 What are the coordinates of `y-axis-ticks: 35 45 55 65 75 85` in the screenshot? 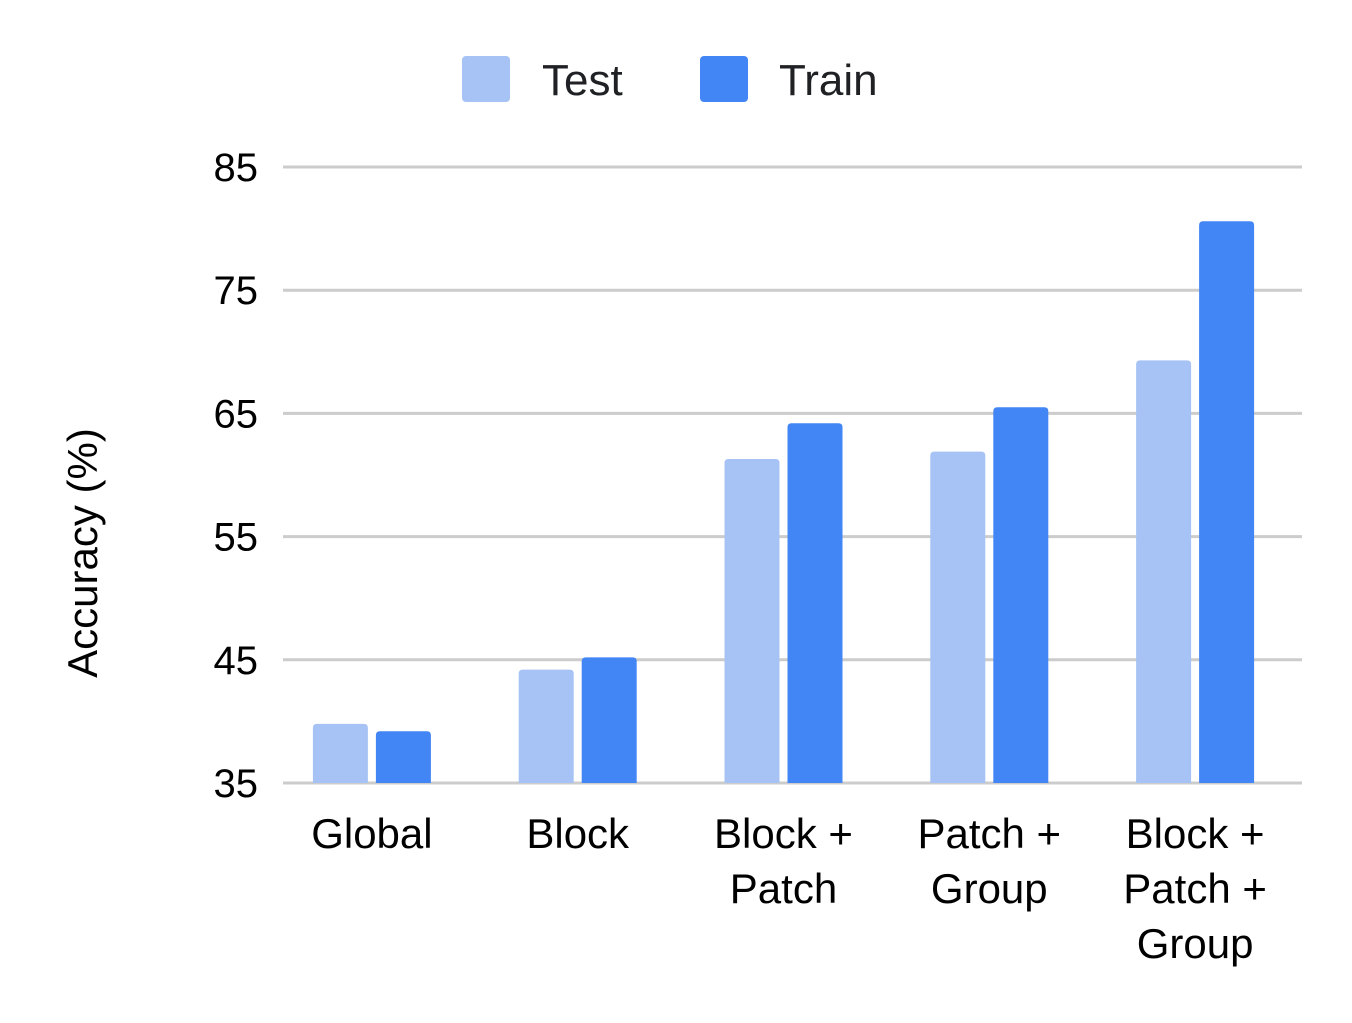 It's located at (236, 476).